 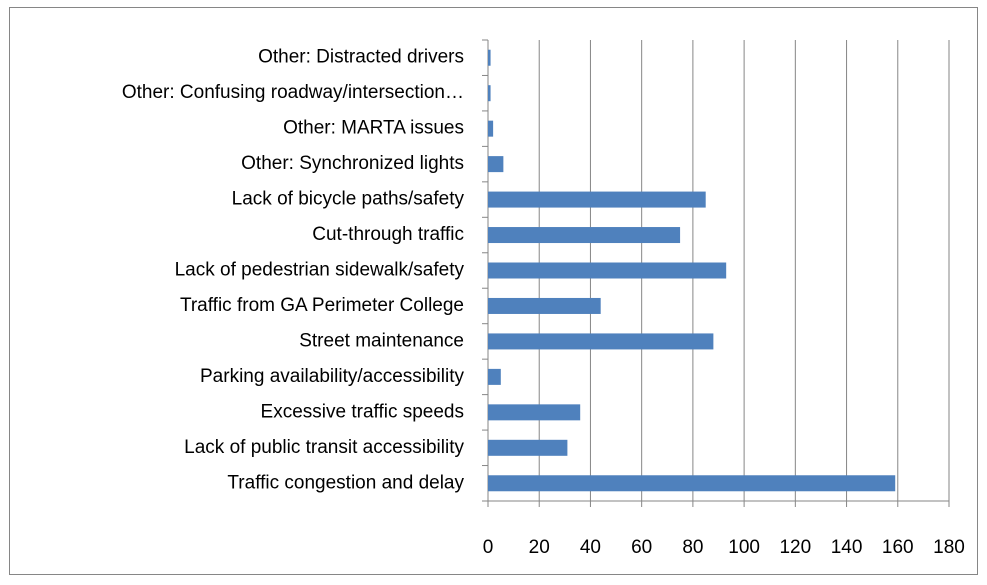 What do you see at coordinates (898, 547) in the screenshot?
I see `x-tick-label: 160` at bounding box center [898, 547].